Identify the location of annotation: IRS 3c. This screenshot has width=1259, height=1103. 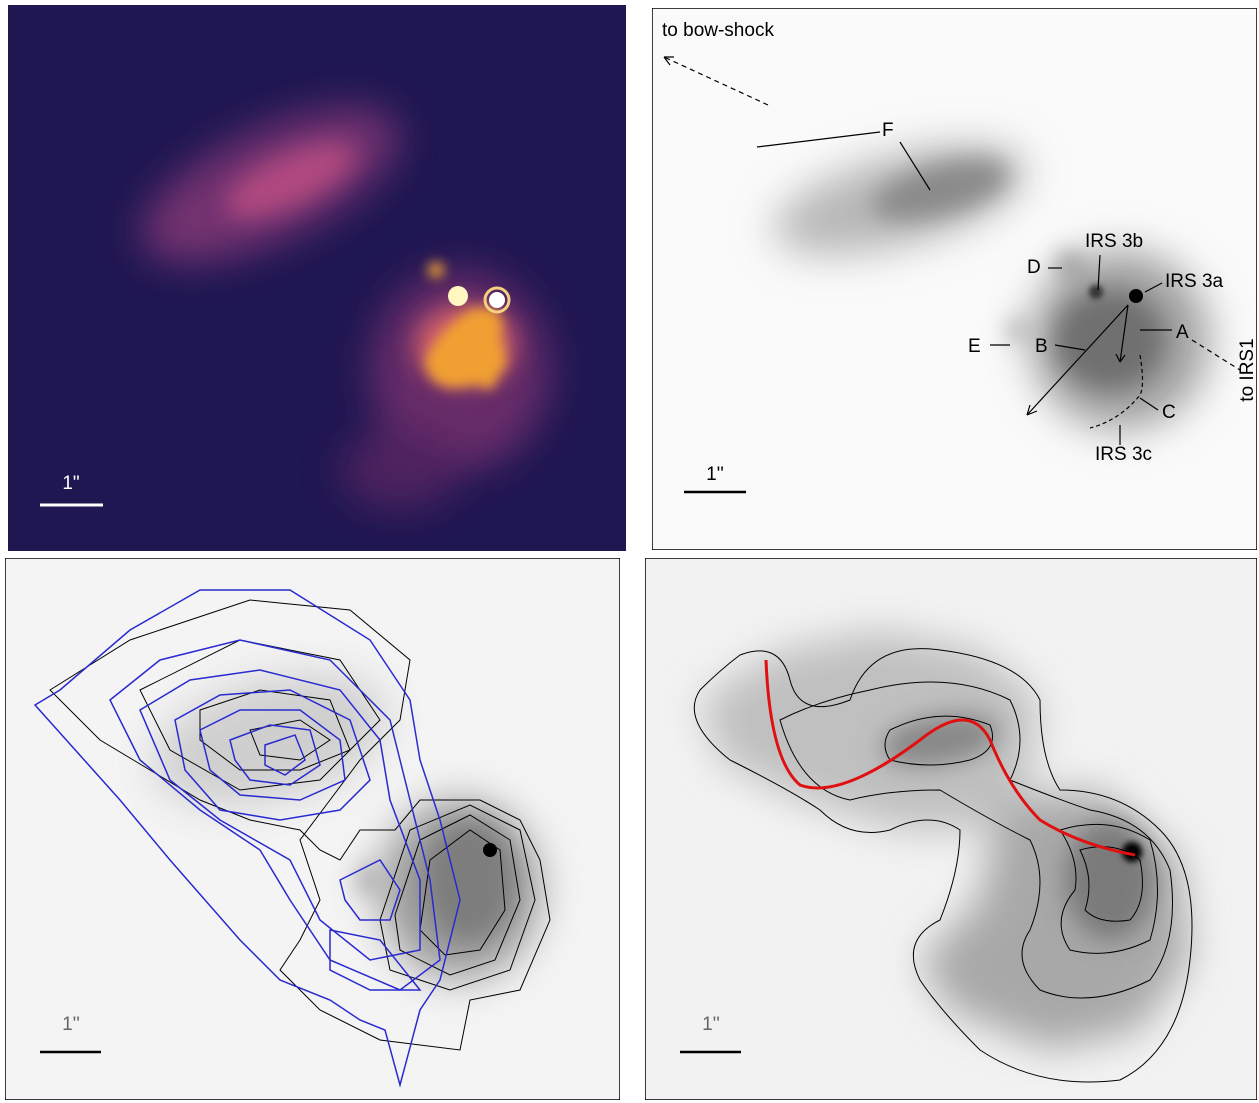
(1123, 454).